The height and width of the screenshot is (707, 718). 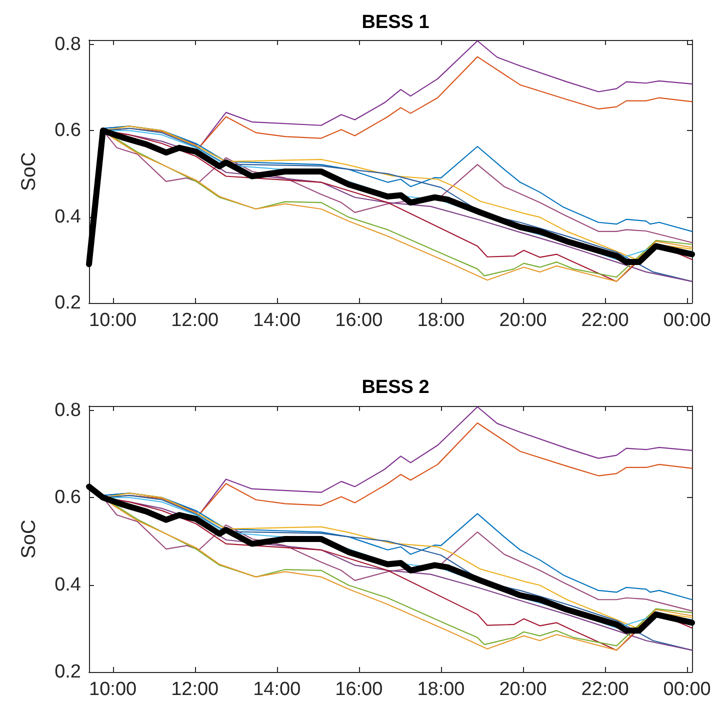 I want to click on chart-title: BESS 1, so click(x=396, y=22).